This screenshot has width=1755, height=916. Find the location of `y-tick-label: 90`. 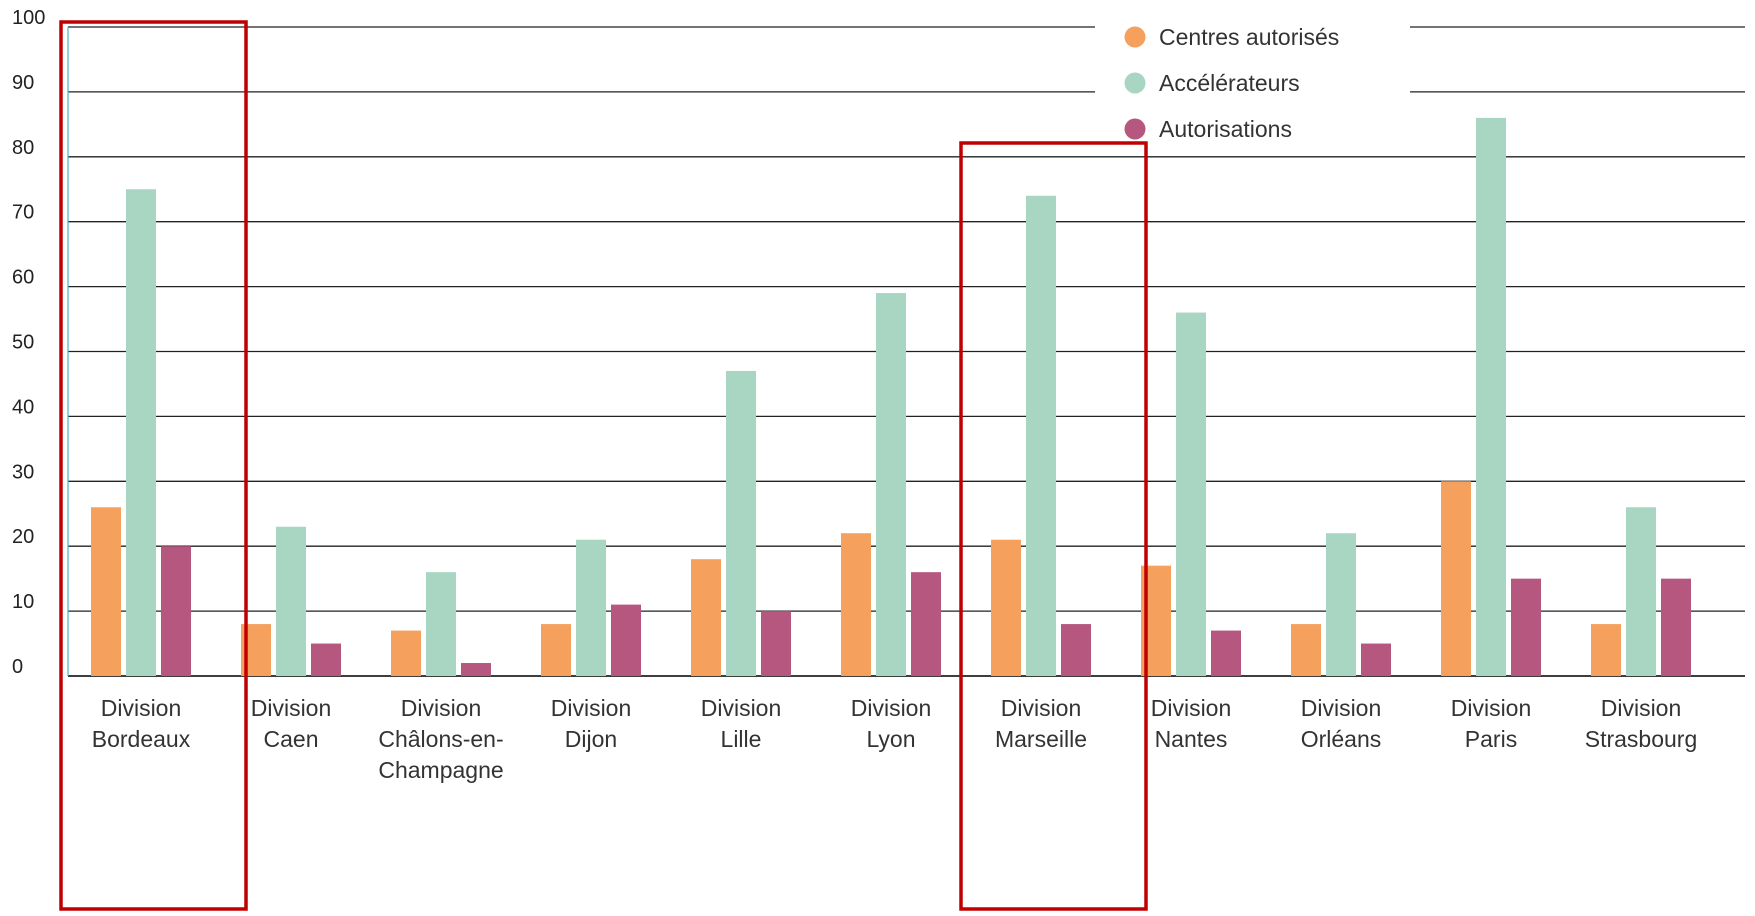

y-tick-label: 90 is located at coordinates (23, 83).